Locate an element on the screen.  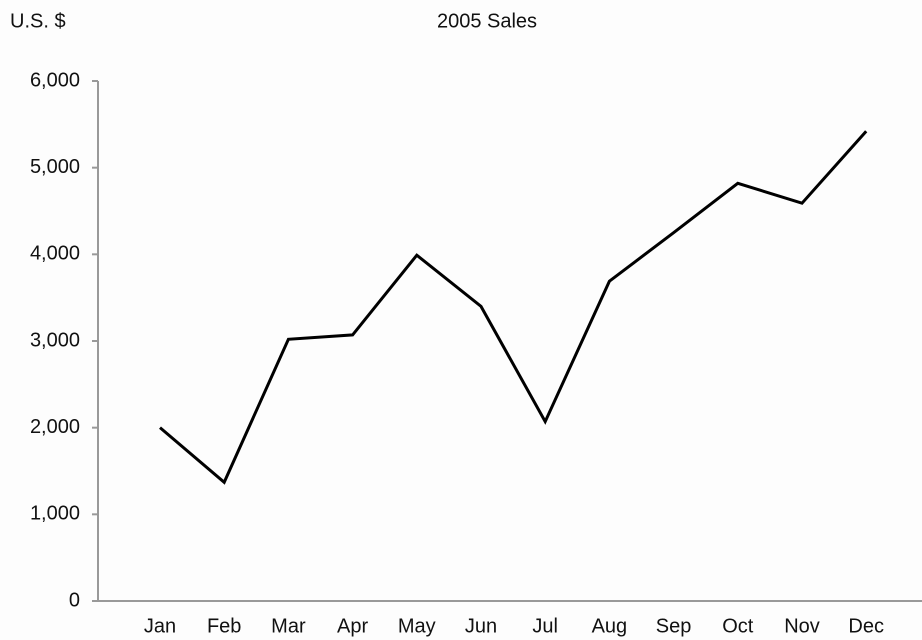
y-tick-label: 5,000 is located at coordinates (55, 167).